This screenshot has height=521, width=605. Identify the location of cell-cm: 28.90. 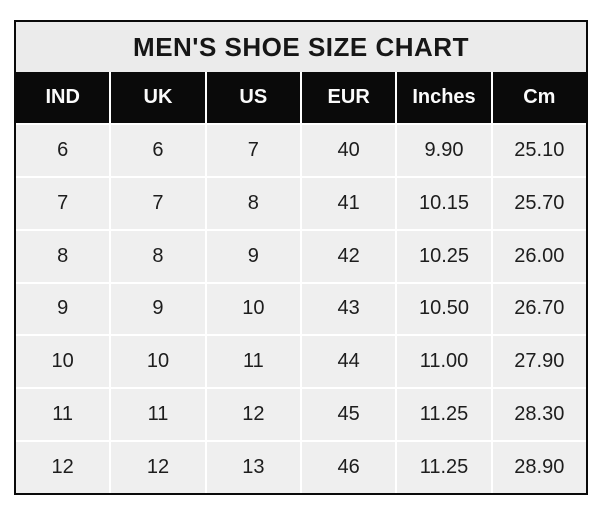
(539, 467).